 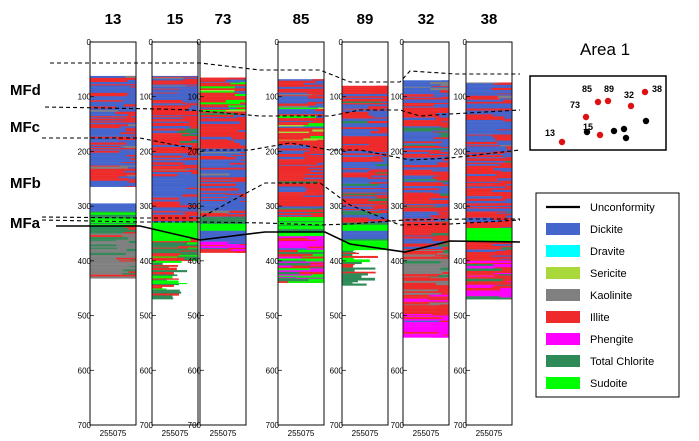 What do you see at coordinates (113, 195) in the screenshot?
I see `interval-gap` at bounding box center [113, 195].